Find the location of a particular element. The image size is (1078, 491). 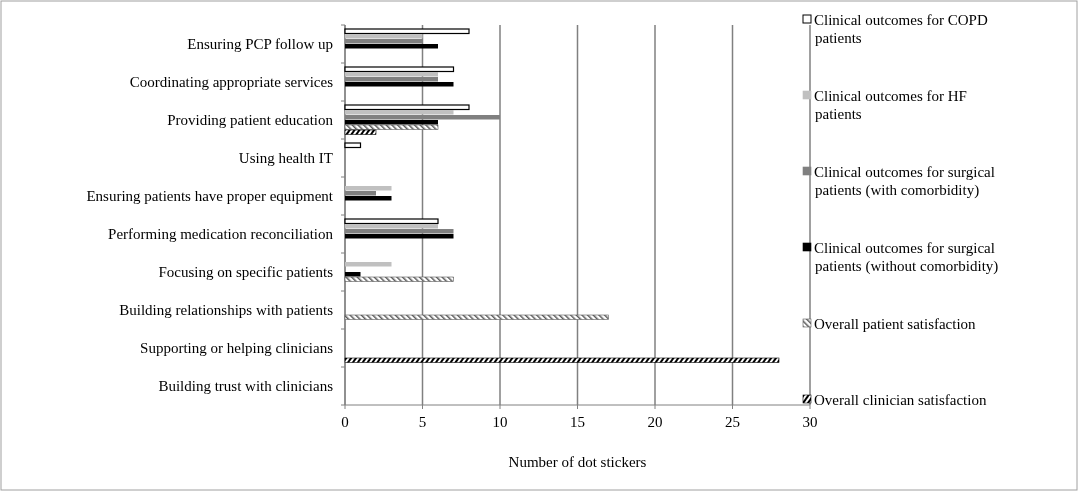

legend-label: Overall clinician satisfaction is located at coordinates (900, 400).